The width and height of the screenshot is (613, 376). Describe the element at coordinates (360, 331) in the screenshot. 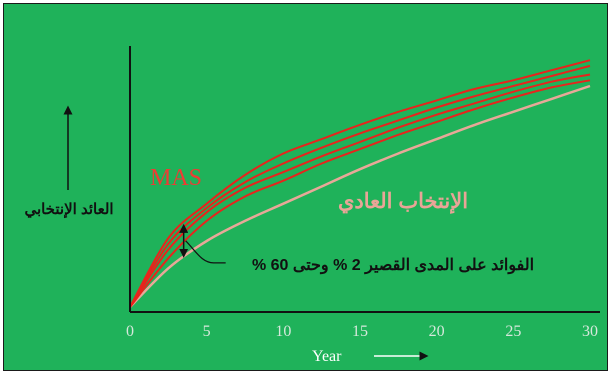

I see `x-tick-label: 15` at that location.